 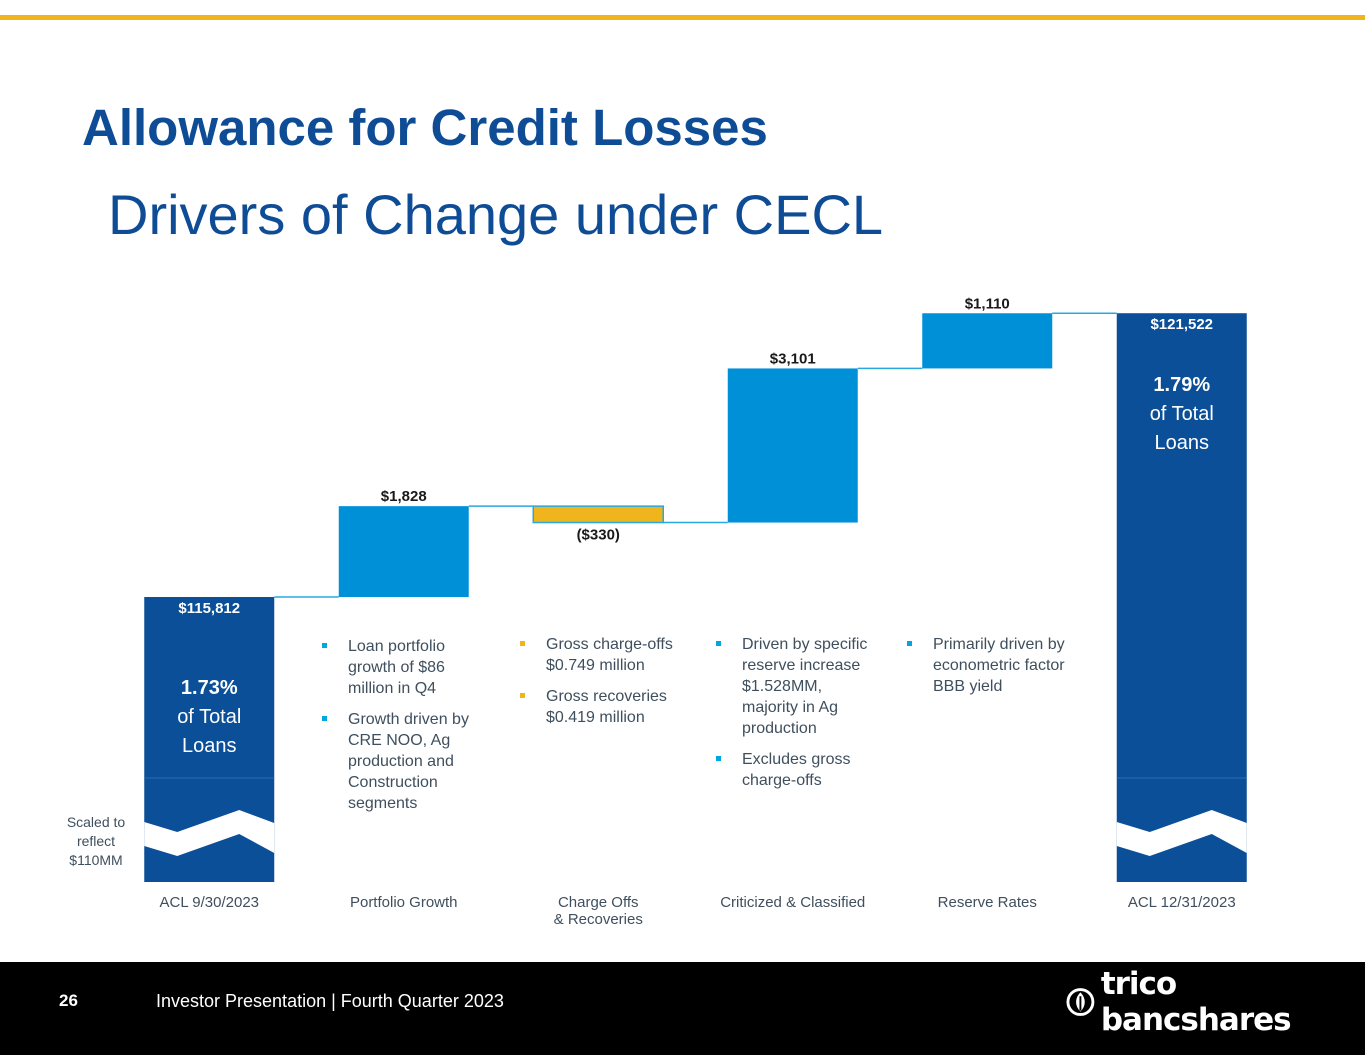 What do you see at coordinates (792, 902) in the screenshot?
I see `category-label: Criticized & Classified` at bounding box center [792, 902].